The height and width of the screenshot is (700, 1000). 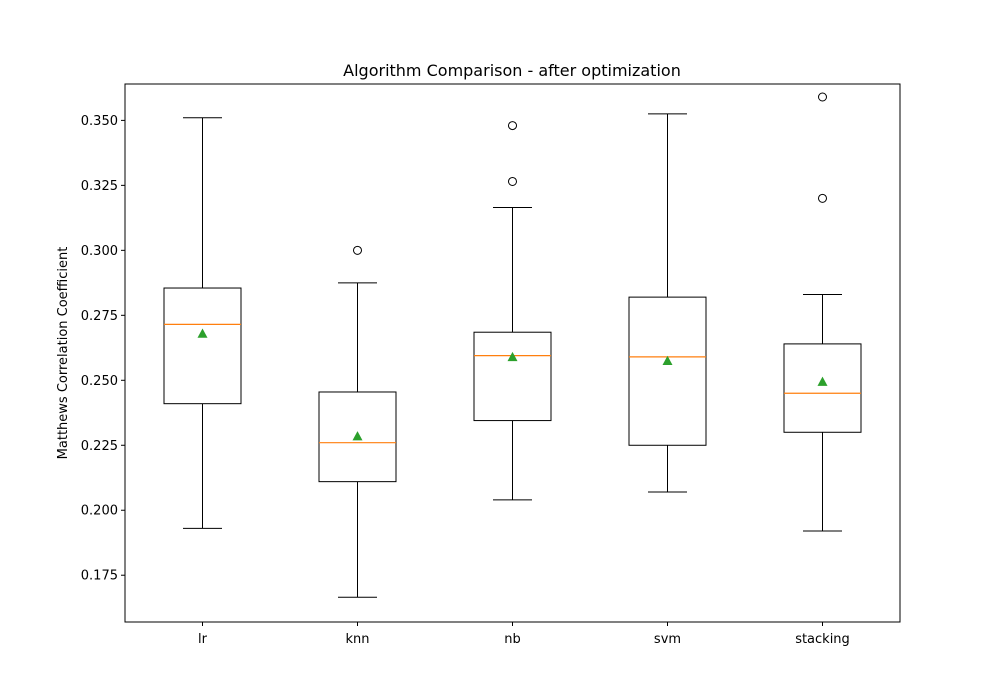 What do you see at coordinates (822, 639) in the screenshot?
I see `x-tick-label: stacking` at bounding box center [822, 639].